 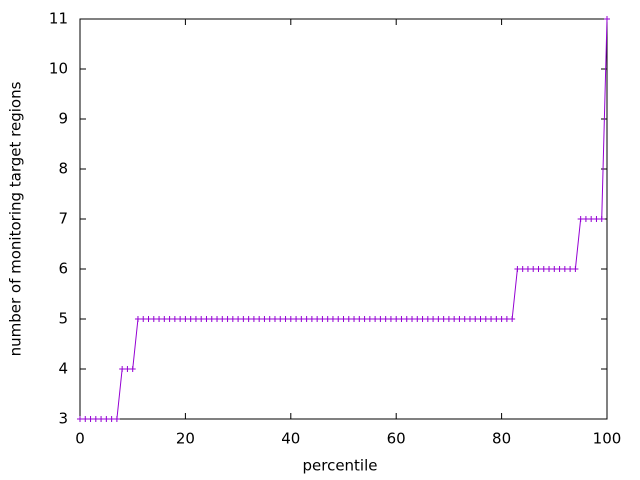 I want to click on y-tick-label: 9, so click(x=63, y=119).